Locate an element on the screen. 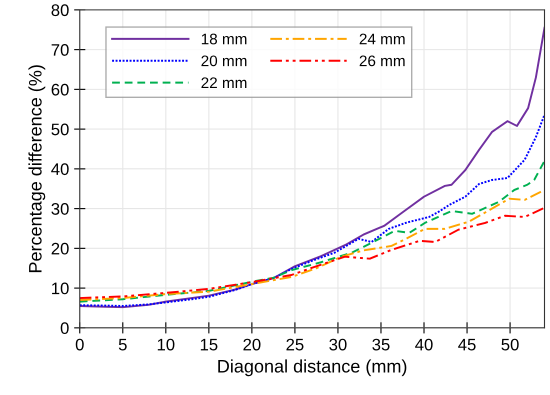  y-tick-label: 20 is located at coordinates (60, 248).